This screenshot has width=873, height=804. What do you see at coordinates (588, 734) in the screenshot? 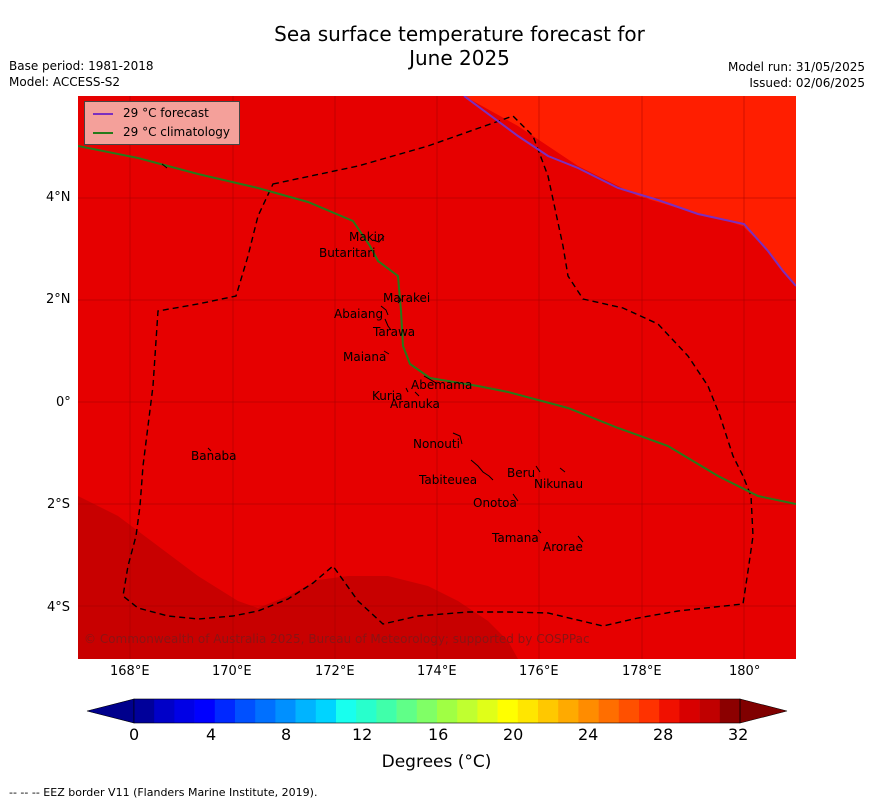
I see `colorbar-tick: 24` at bounding box center [588, 734].